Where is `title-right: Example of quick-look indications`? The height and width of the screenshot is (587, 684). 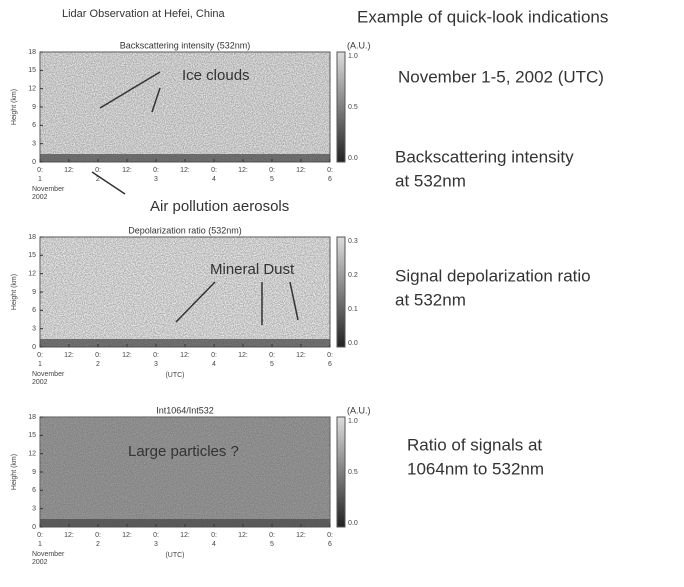
title-right: Example of quick-look indications is located at coordinates (482, 16).